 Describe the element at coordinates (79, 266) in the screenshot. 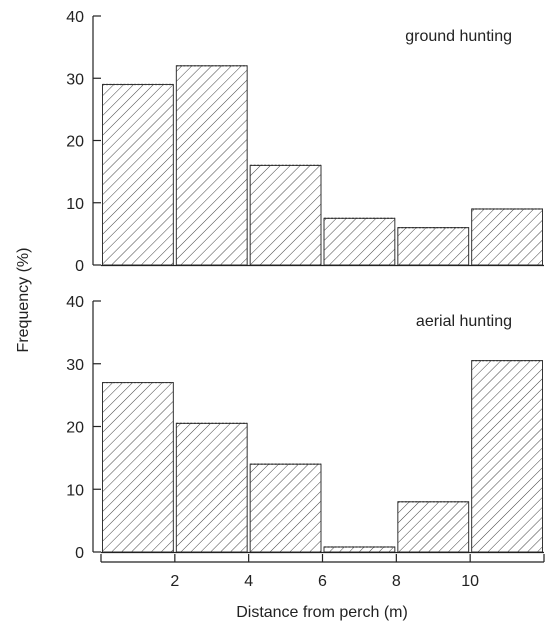

I see `y-tick-label-ground-0: 0` at that location.